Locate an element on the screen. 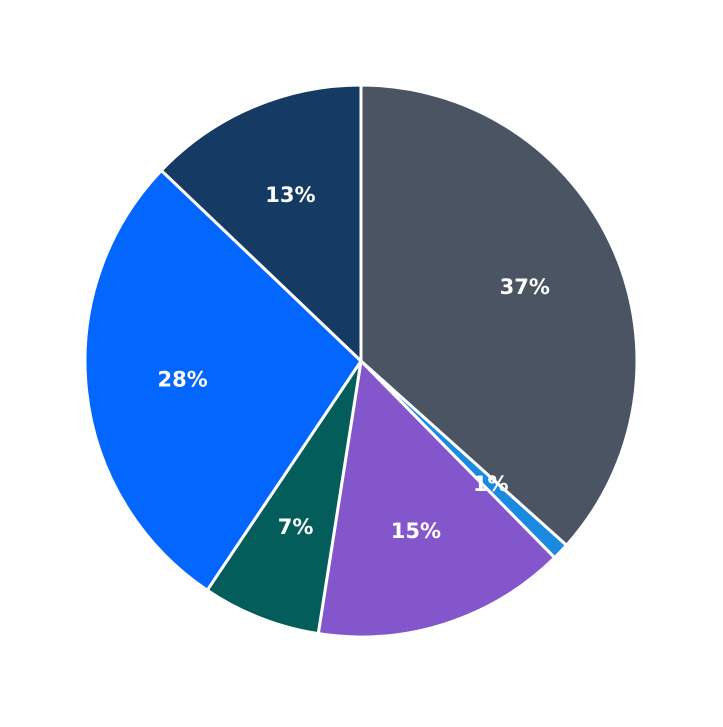  slice-label: 15% is located at coordinates (416, 531).